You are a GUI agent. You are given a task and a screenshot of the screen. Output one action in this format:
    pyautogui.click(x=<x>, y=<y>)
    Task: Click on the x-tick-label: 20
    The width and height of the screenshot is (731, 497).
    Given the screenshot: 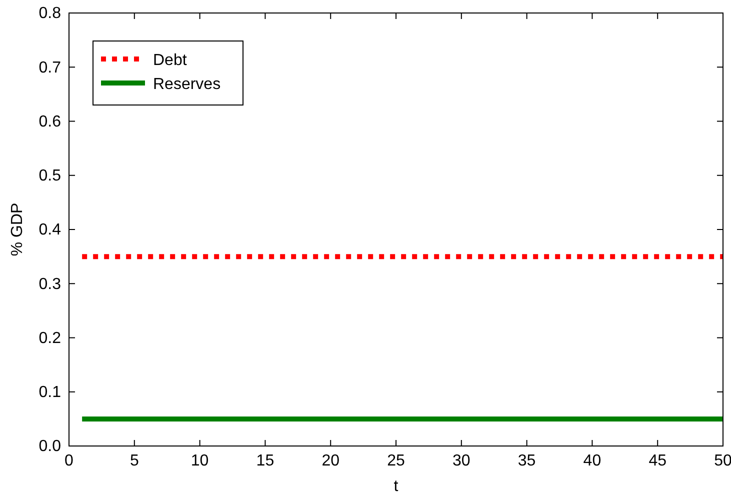 What is the action you would take?
    pyautogui.click(x=331, y=461)
    